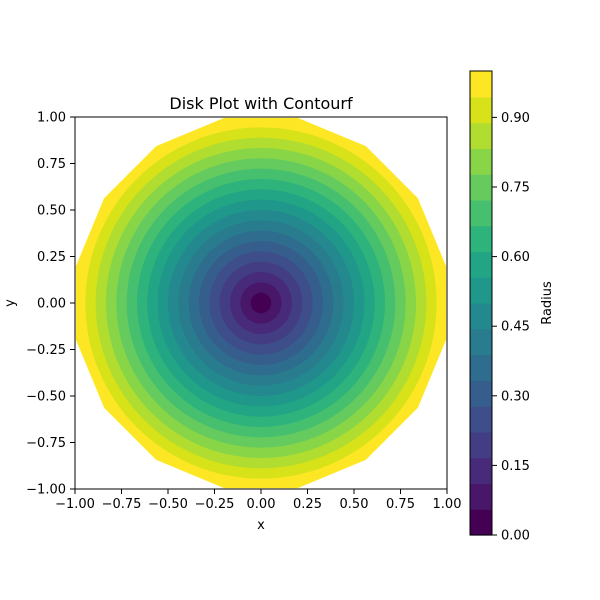 This screenshot has width=600, height=600. What do you see at coordinates (447, 504) in the screenshot?
I see `x-tick-label: 1.00` at bounding box center [447, 504].